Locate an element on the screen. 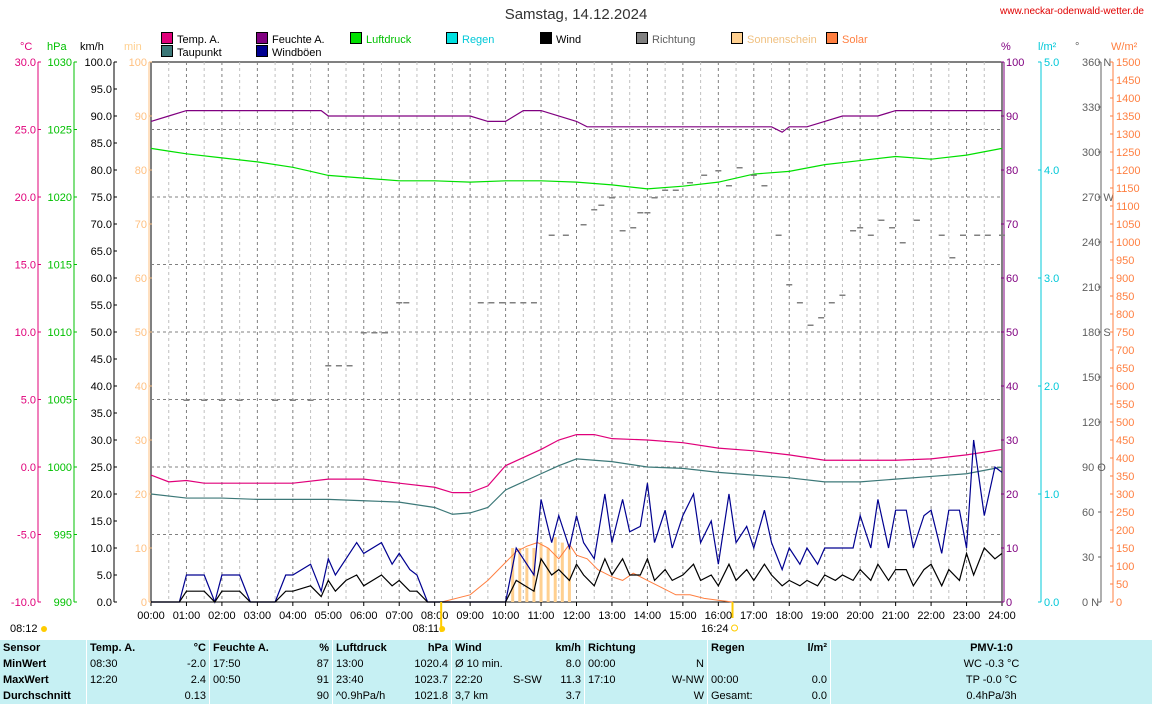 This screenshot has height=711, width=1152. axis-tick-label-humidity: 0 is located at coordinates (1009, 603).